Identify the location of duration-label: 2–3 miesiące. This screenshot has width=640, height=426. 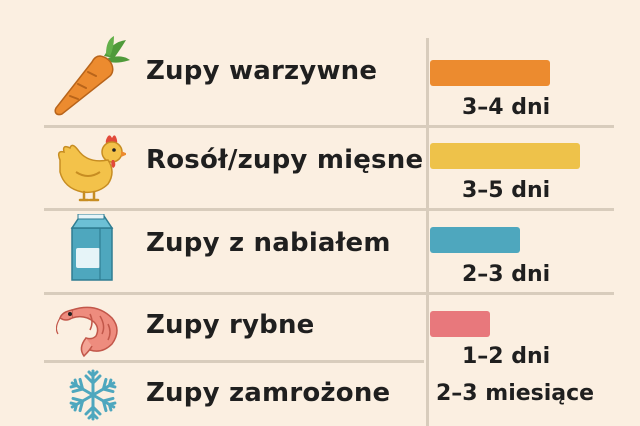
(515, 393).